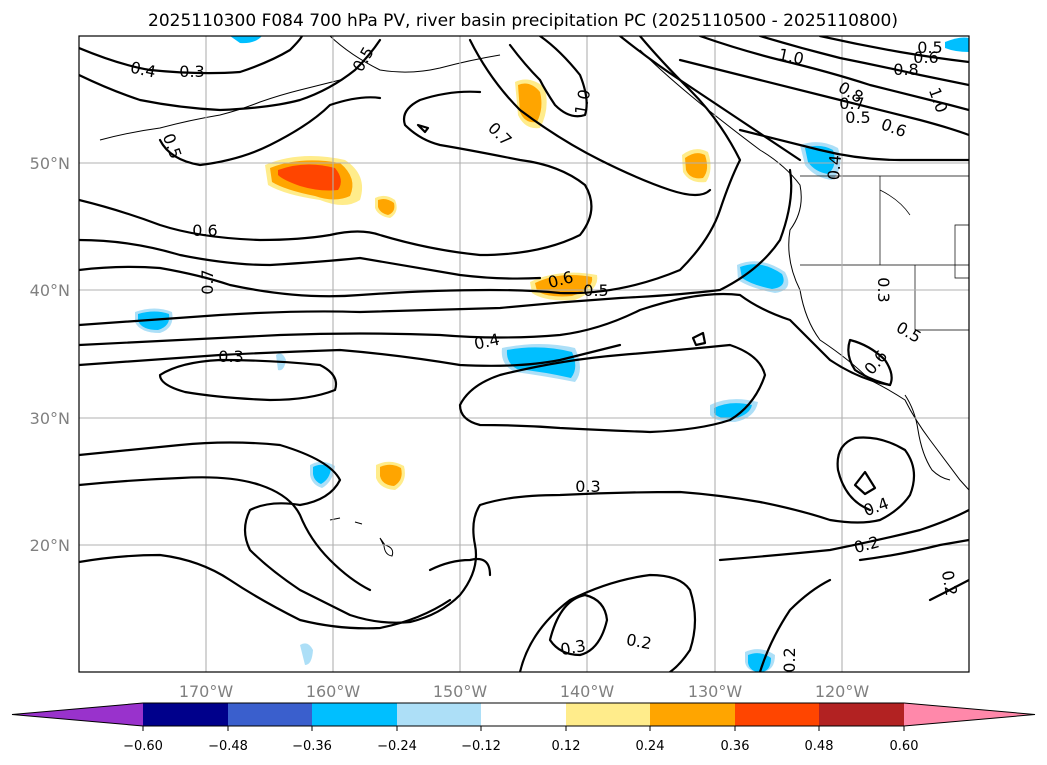 This screenshot has height=765, width=1047. I want to click on colorbar-tick-label: −0.48, so click(228, 746).